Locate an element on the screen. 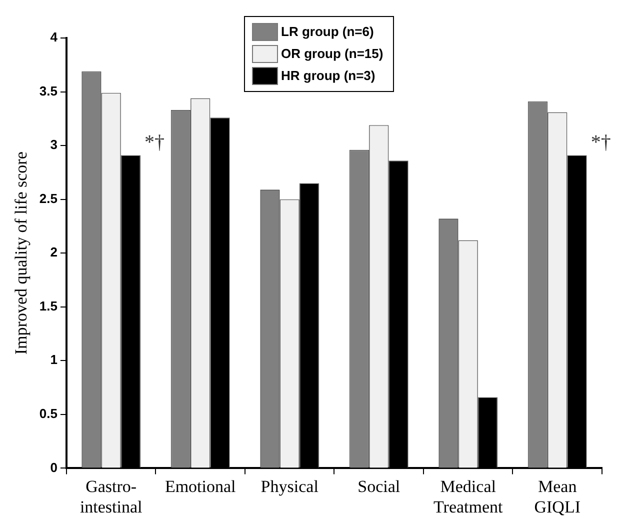 The height and width of the screenshot is (529, 634). y-tick-label: 0.5 is located at coordinates (48, 414).